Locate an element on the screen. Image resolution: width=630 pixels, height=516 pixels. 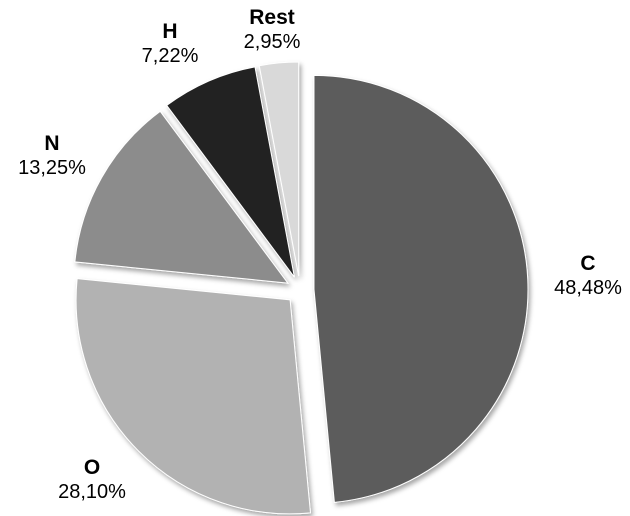
slice-value-label-rest: 2,95% is located at coordinates (272, 42).